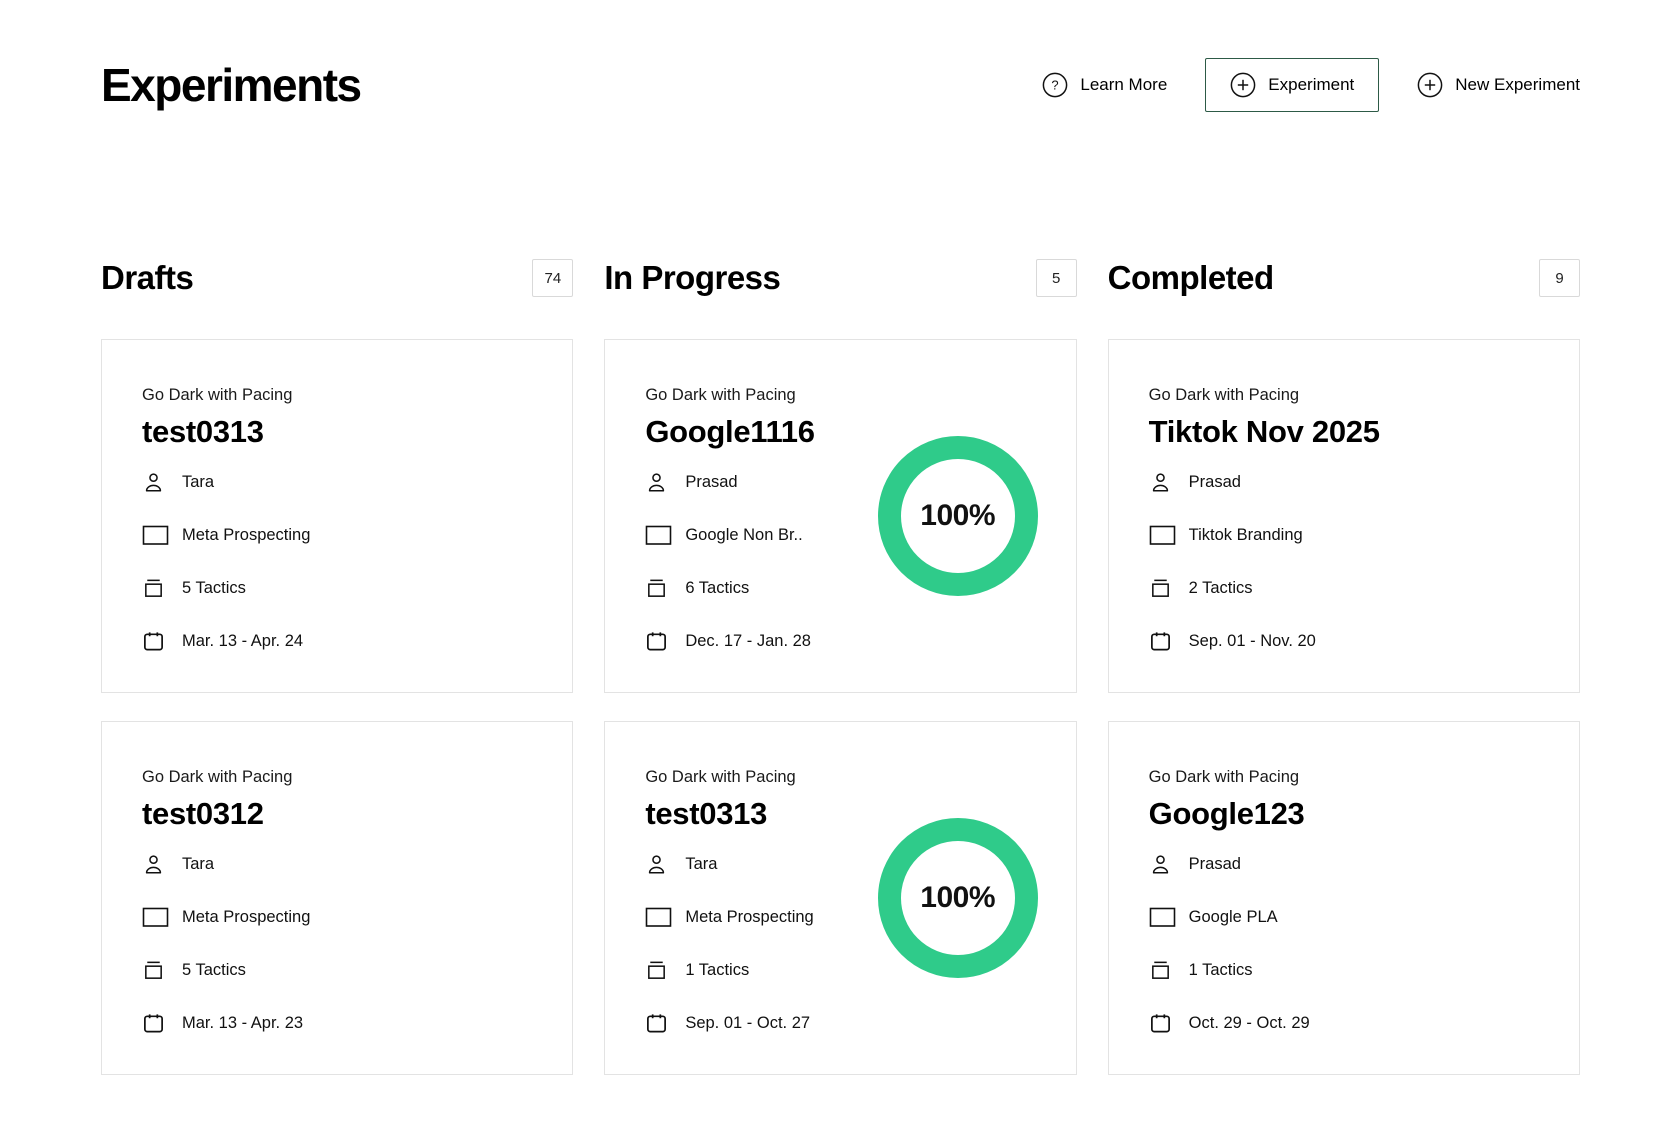 The width and height of the screenshot is (1680, 1140). I want to click on column-title: Completed, so click(1191, 277).